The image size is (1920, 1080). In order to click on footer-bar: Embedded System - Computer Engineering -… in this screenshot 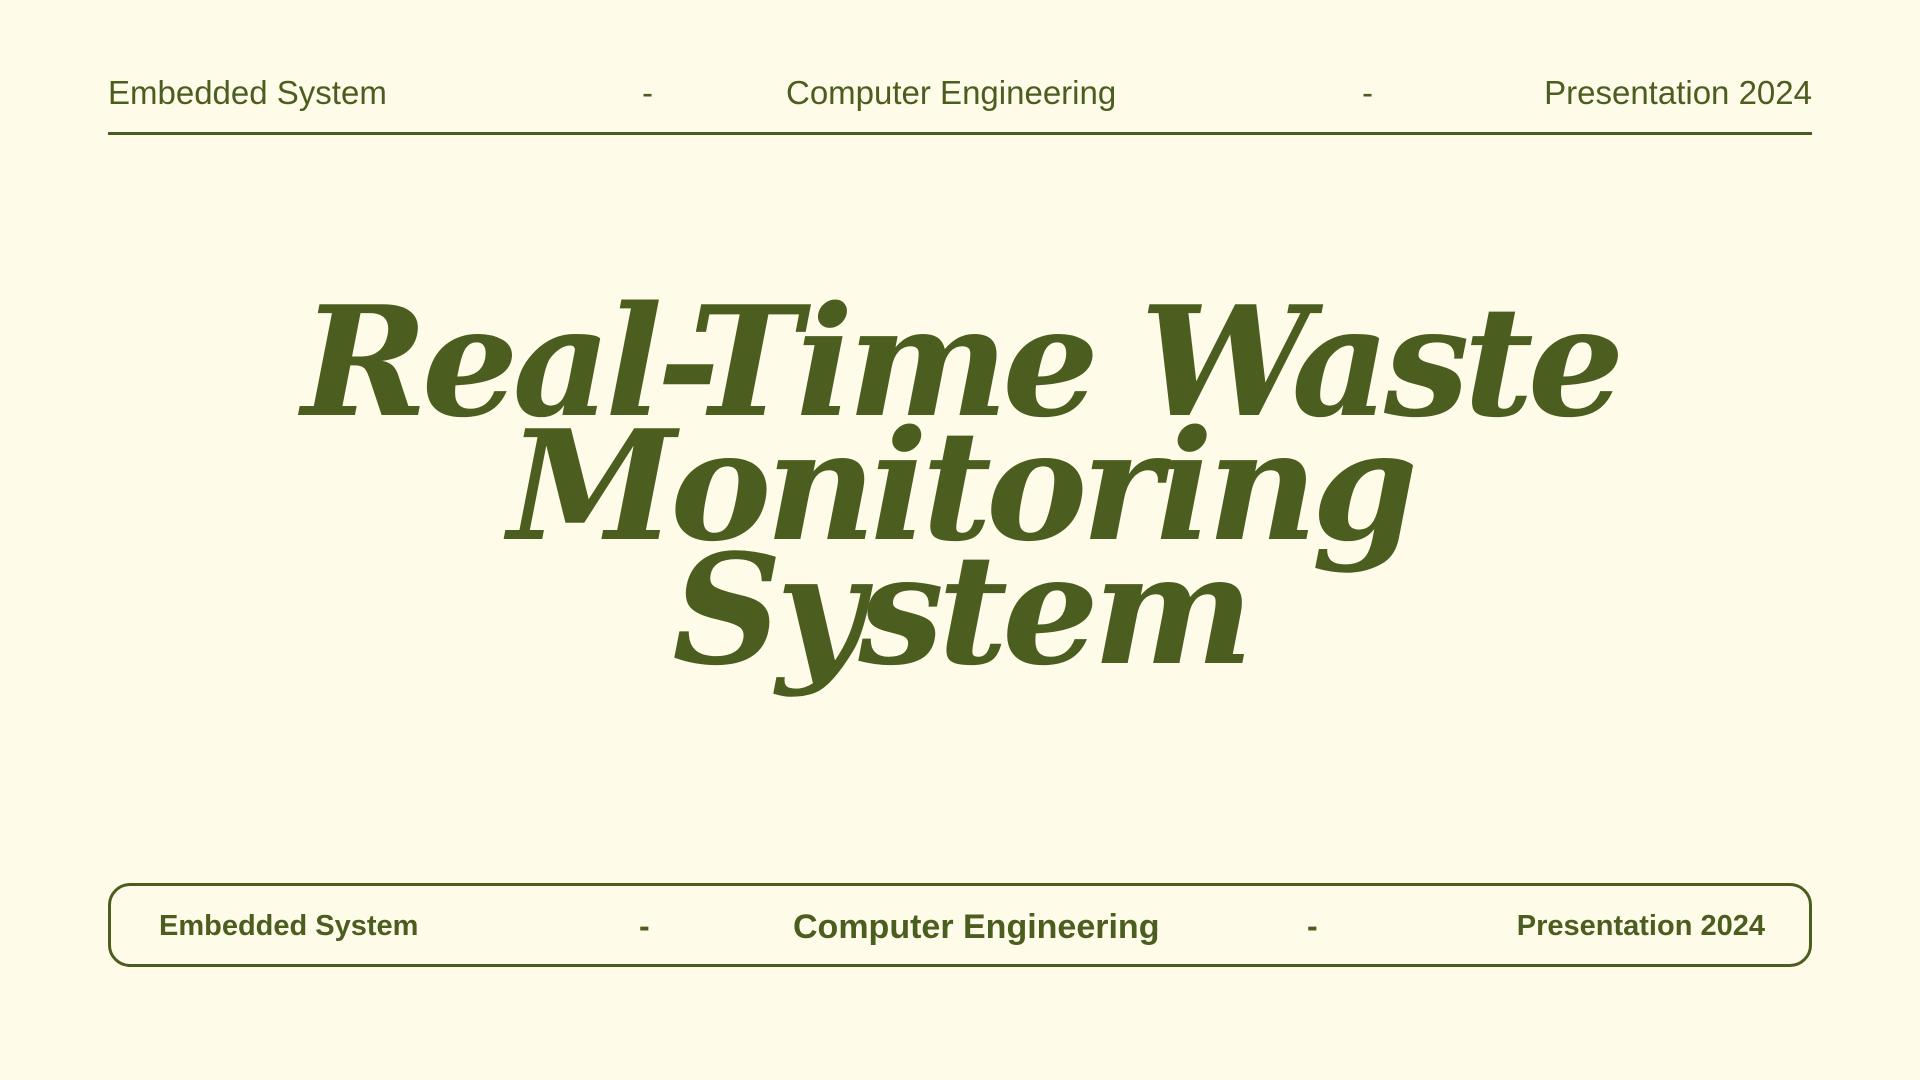, I will do `click(960, 925)`.